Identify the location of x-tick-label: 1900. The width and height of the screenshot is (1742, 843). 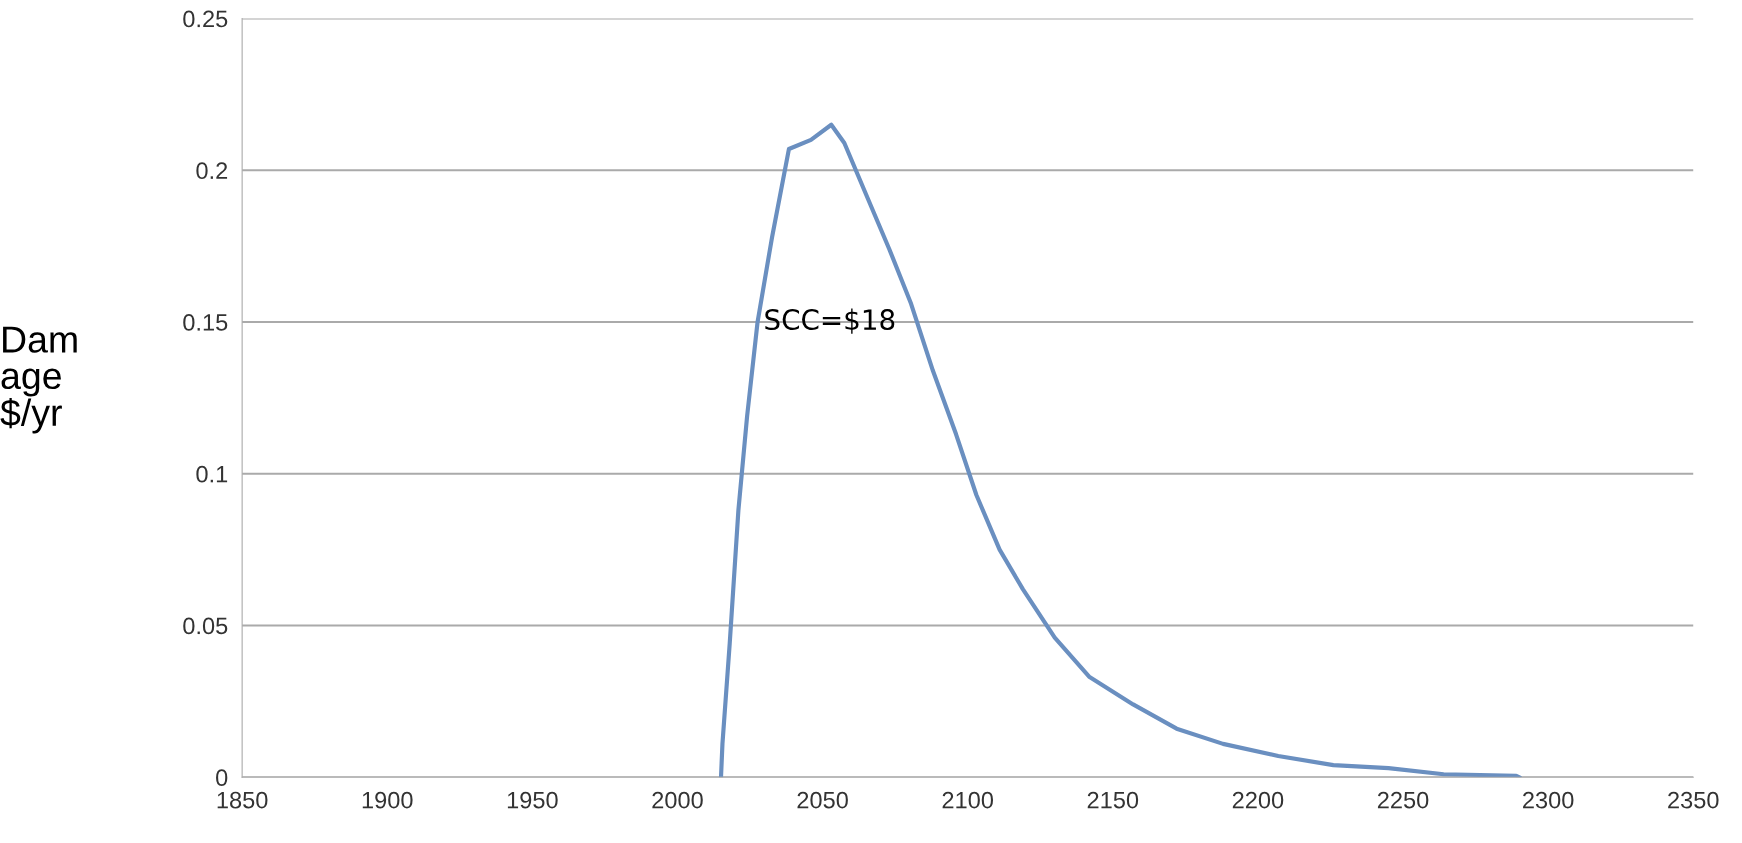
(387, 800).